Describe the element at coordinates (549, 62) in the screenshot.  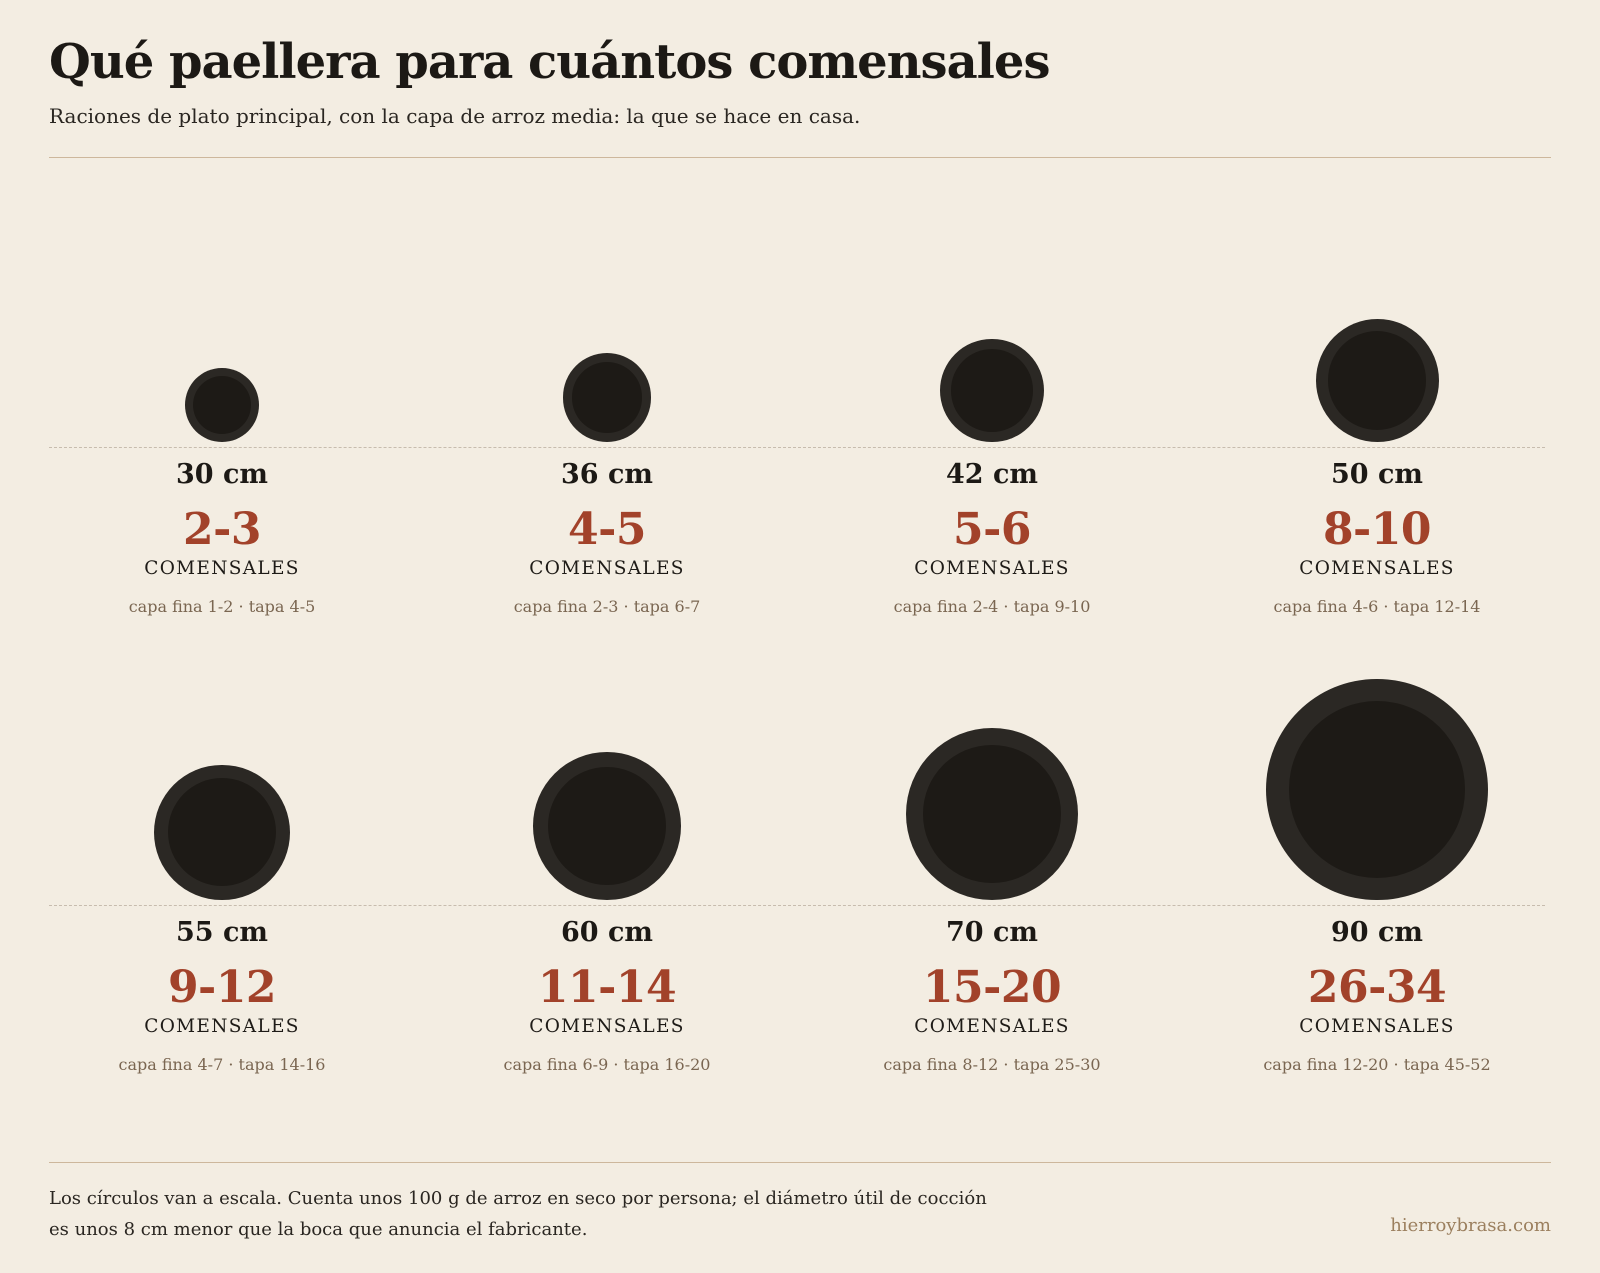
I see `page-title: Qué paellera para cuántos comensales` at that location.